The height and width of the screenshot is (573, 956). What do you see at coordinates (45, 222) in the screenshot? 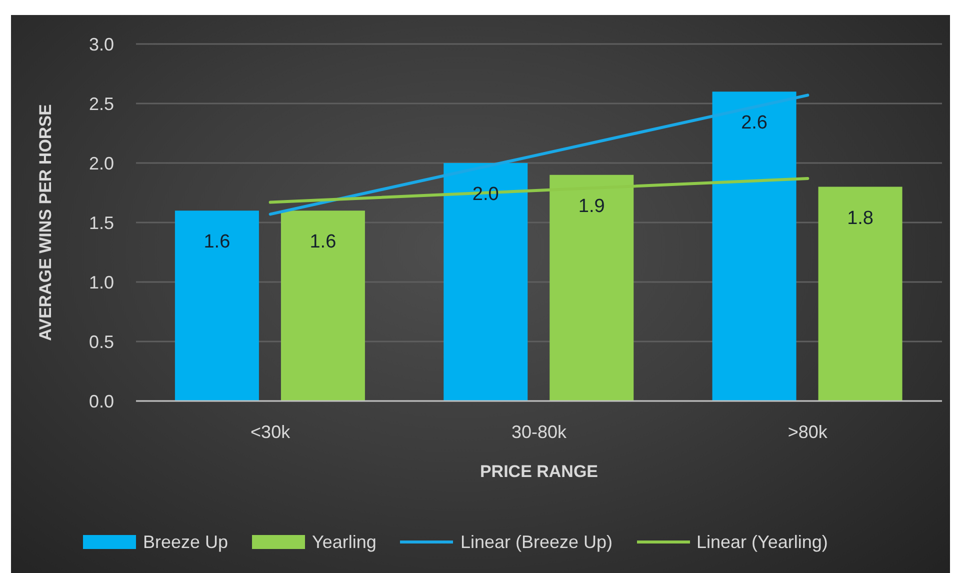
I see `y-axis-title: AVERAGE WINS PER HORSE` at bounding box center [45, 222].